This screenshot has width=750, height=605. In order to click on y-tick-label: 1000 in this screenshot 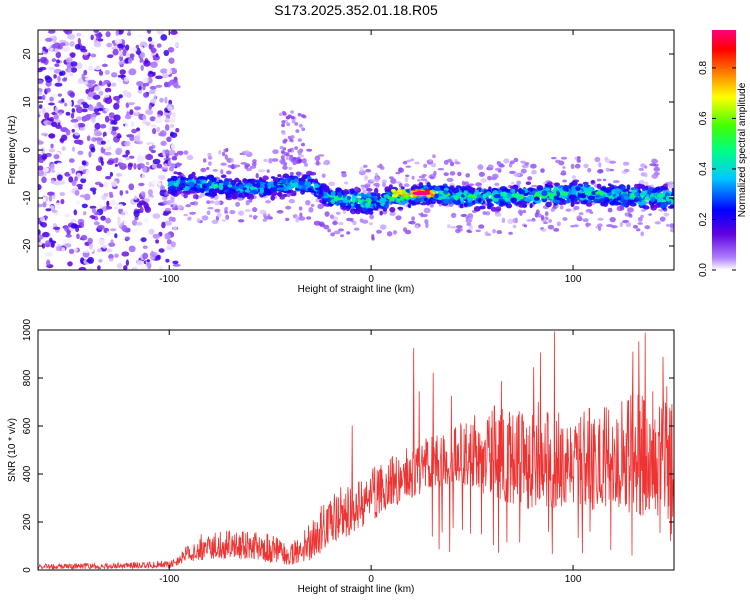, I will do `click(27, 329)`.